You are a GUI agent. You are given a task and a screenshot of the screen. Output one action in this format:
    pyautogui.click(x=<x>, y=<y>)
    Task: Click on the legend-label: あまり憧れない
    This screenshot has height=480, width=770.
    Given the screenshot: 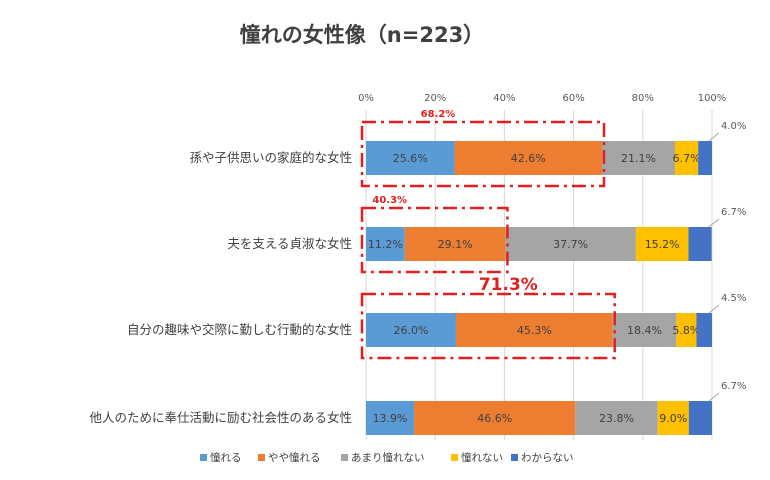 What is the action you would take?
    pyautogui.click(x=388, y=457)
    